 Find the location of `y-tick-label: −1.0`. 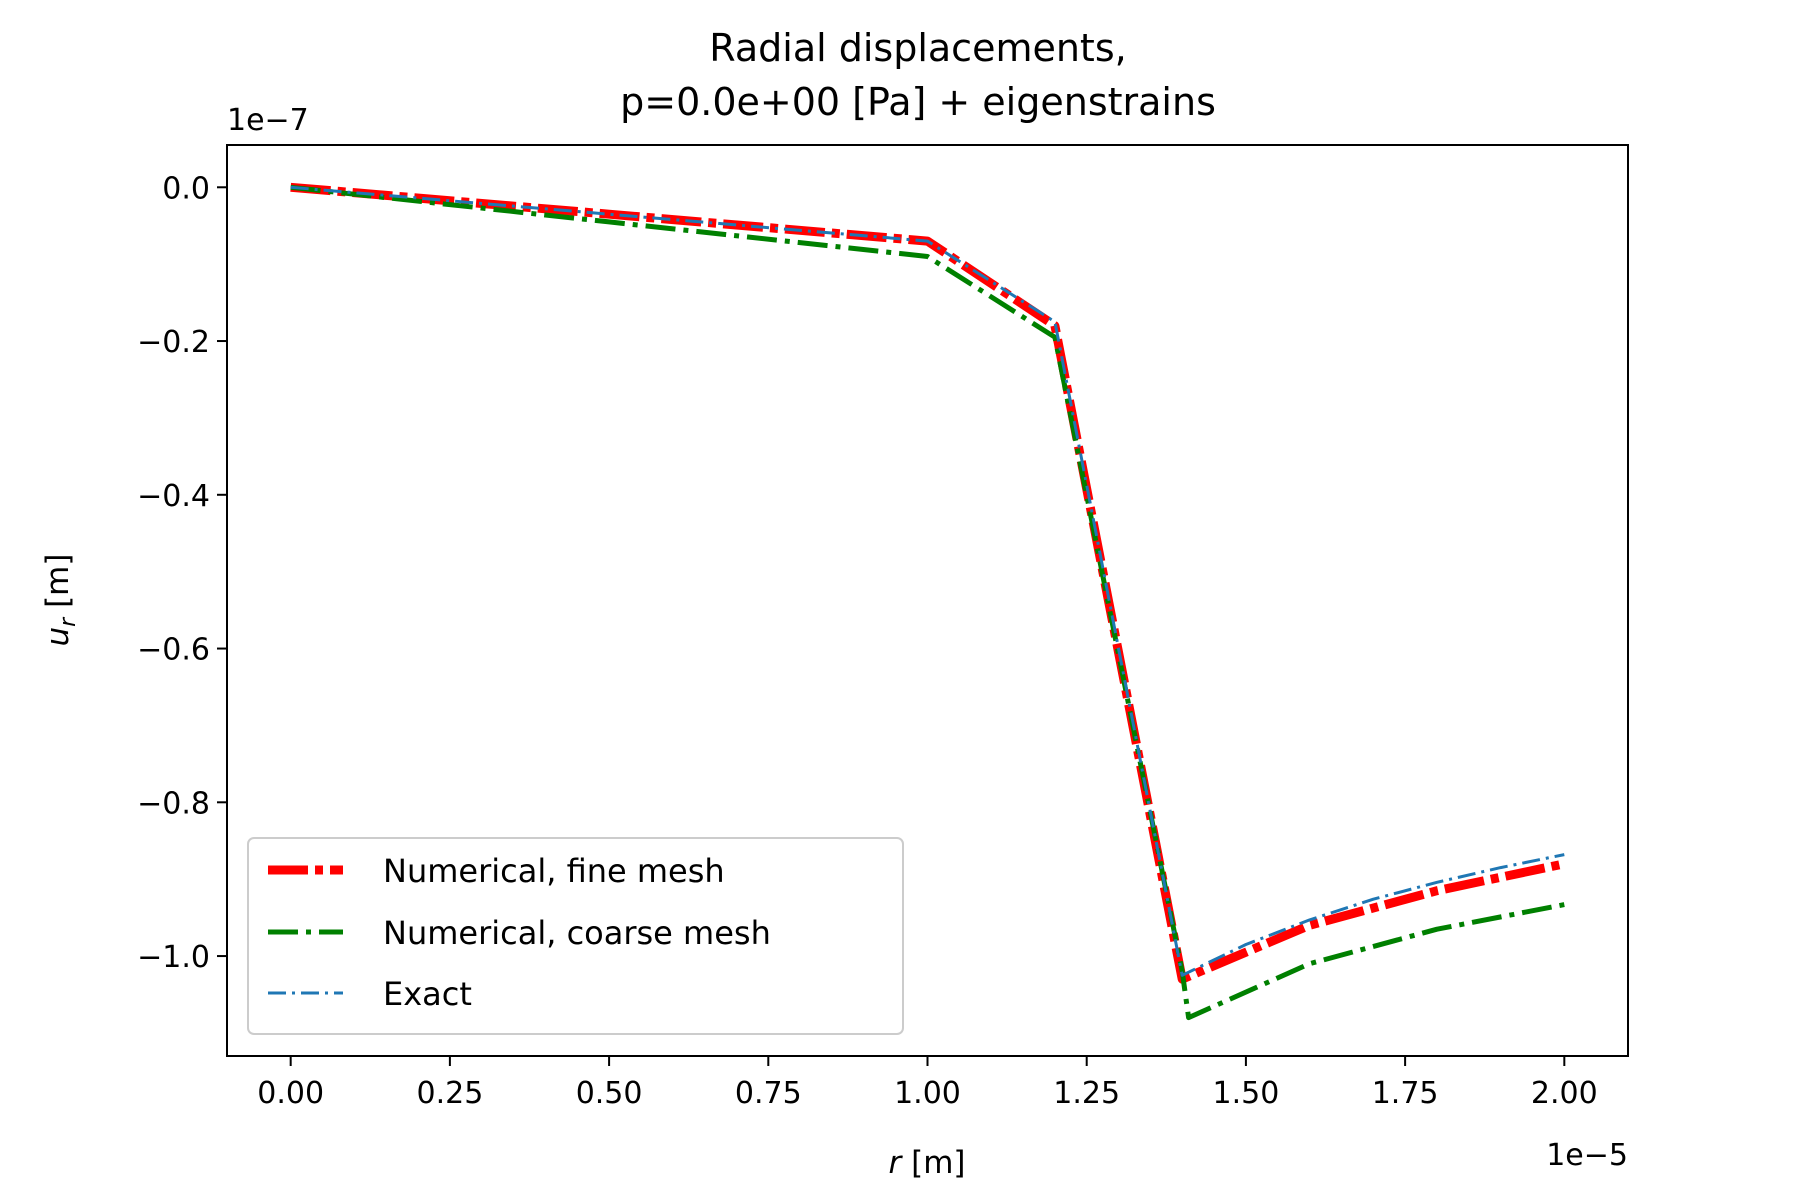

y-tick-label: −1.0 is located at coordinates (173, 957).